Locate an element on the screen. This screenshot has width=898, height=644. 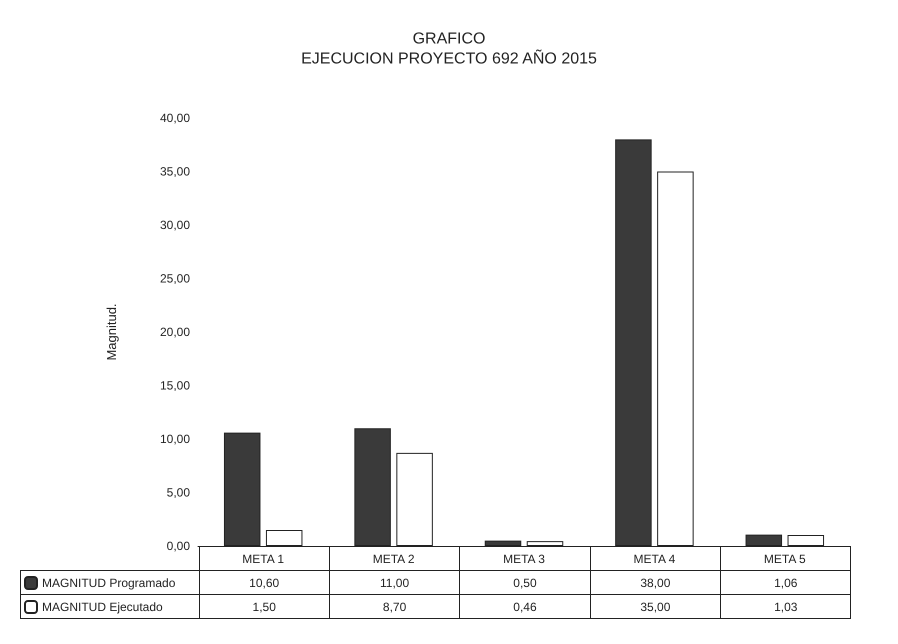
data-label: 1,06 is located at coordinates (785, 582).